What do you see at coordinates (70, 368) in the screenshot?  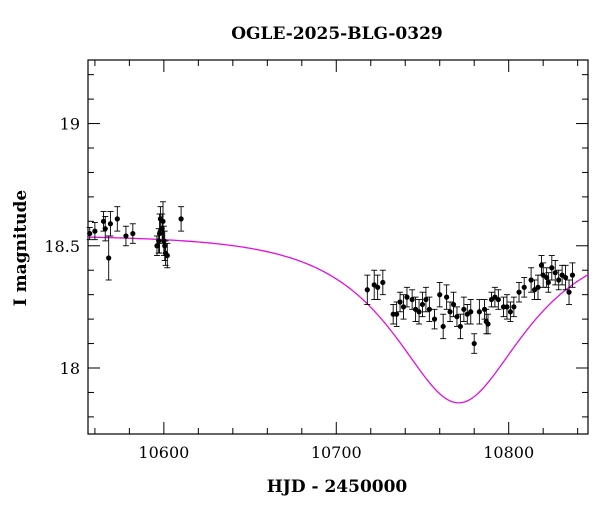 I see `y-tick-label: 18` at bounding box center [70, 368].